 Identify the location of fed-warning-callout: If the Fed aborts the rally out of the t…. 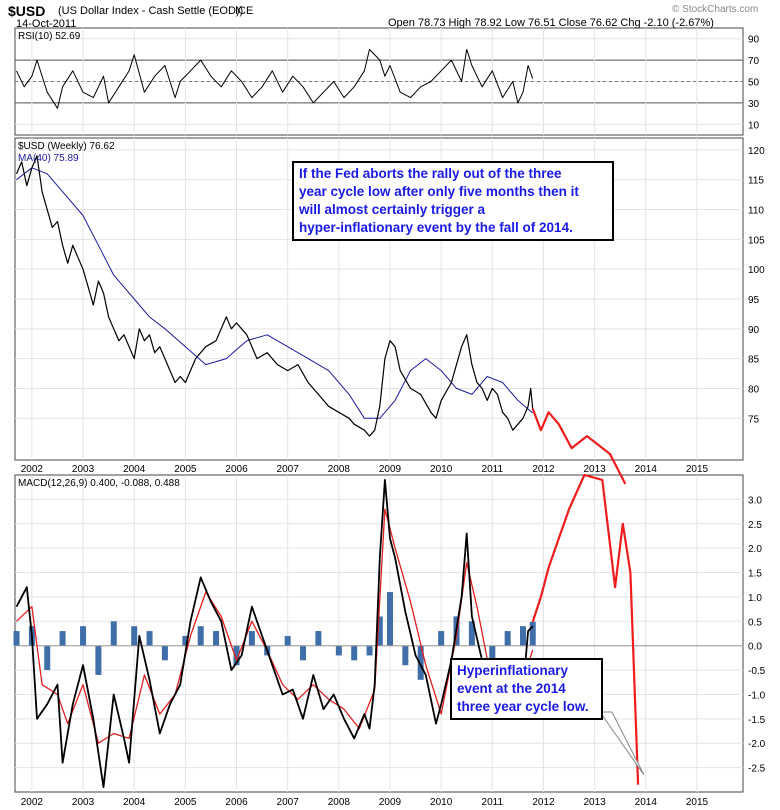
(453, 201).